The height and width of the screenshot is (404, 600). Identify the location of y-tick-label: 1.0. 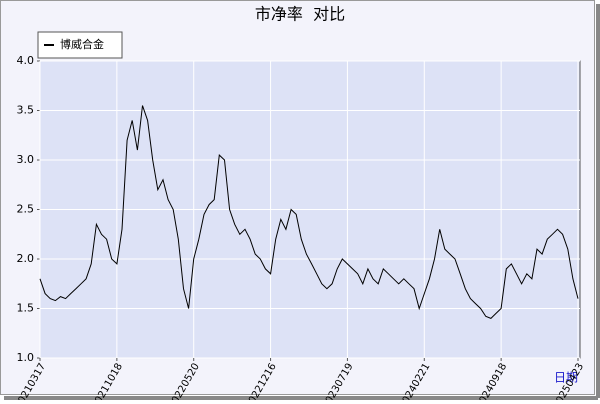
(26, 357).